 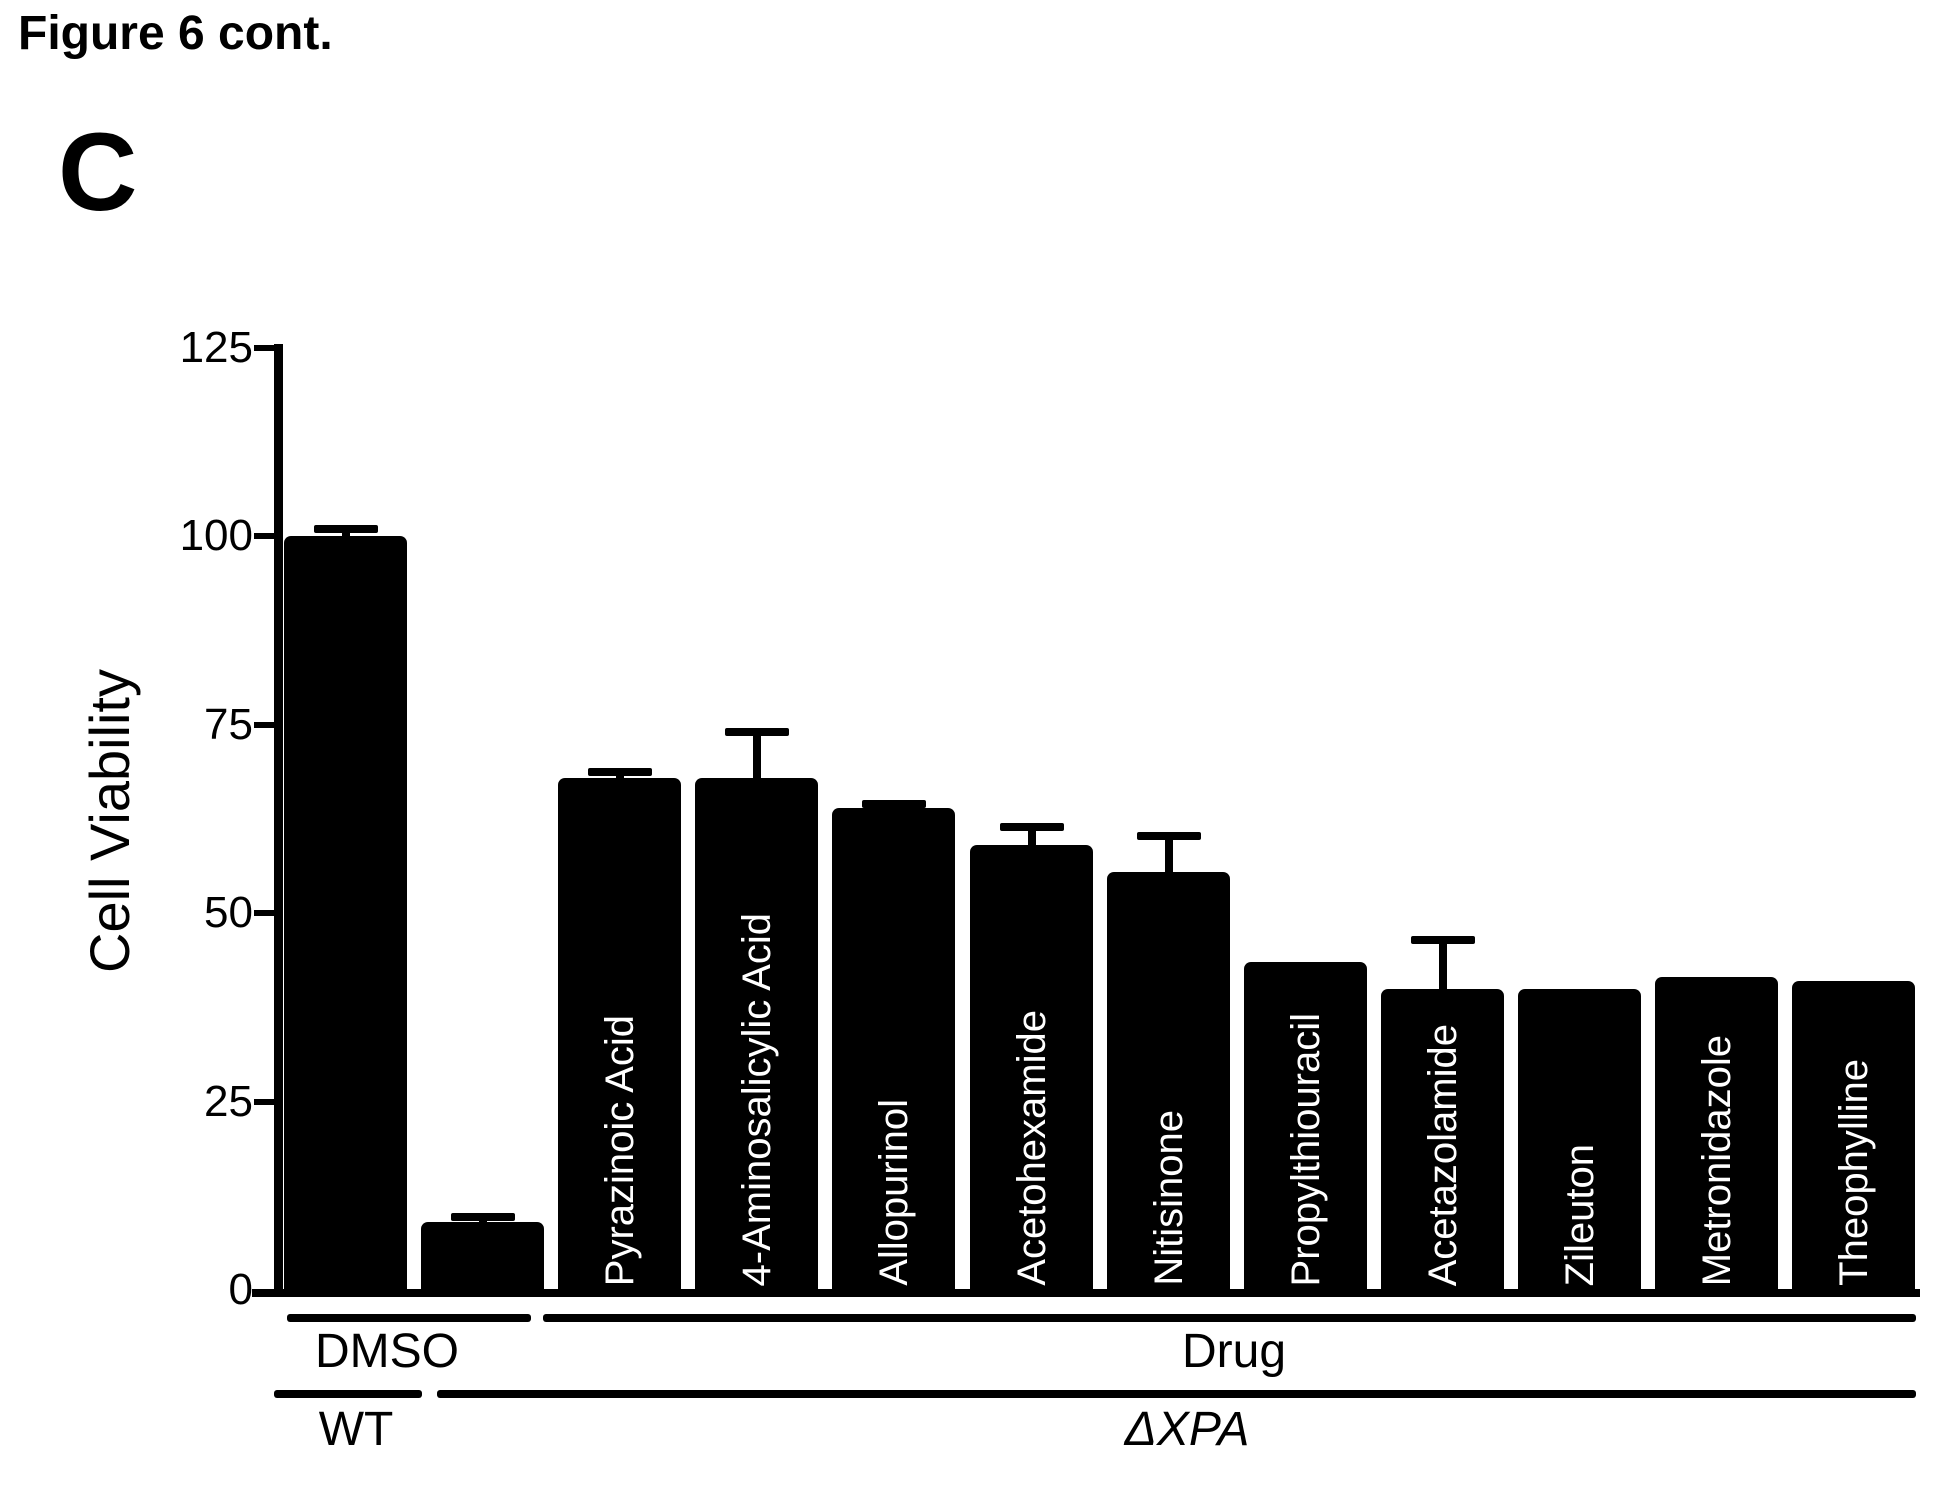 I want to click on group-bracket-label: Drug, so click(x=1234, y=1351).